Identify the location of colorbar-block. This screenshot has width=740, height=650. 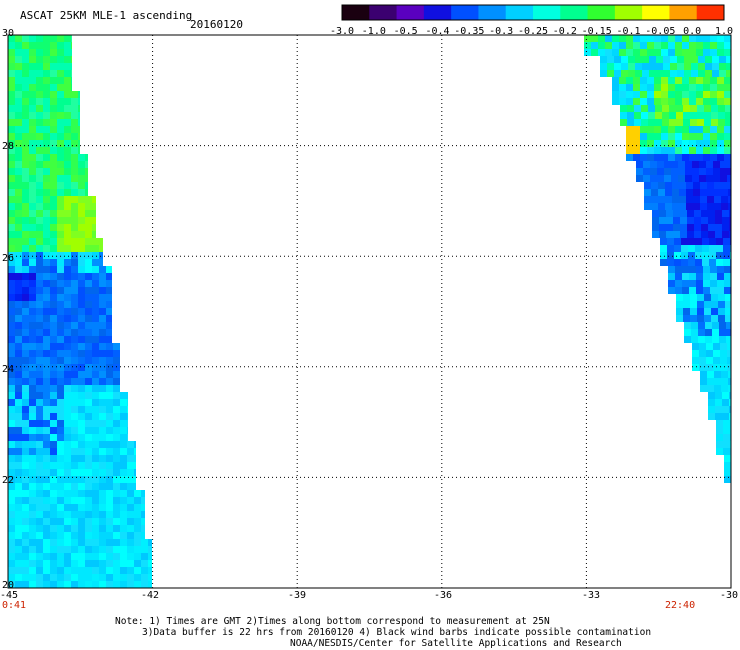
(519, 12).